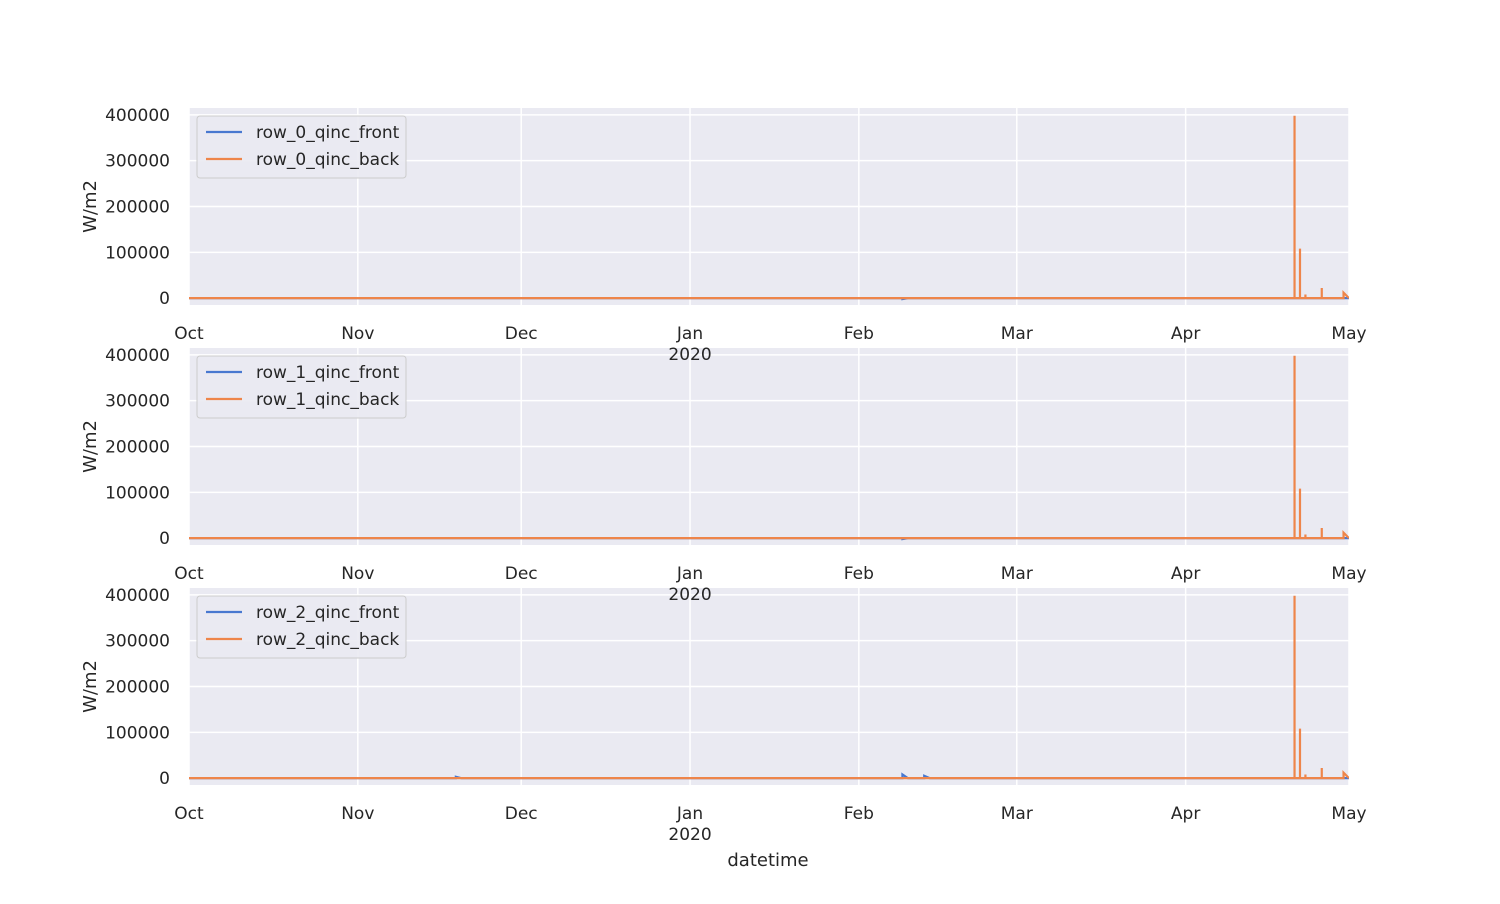  I want to click on legend-label: row_0_qinc_front, so click(328, 133).